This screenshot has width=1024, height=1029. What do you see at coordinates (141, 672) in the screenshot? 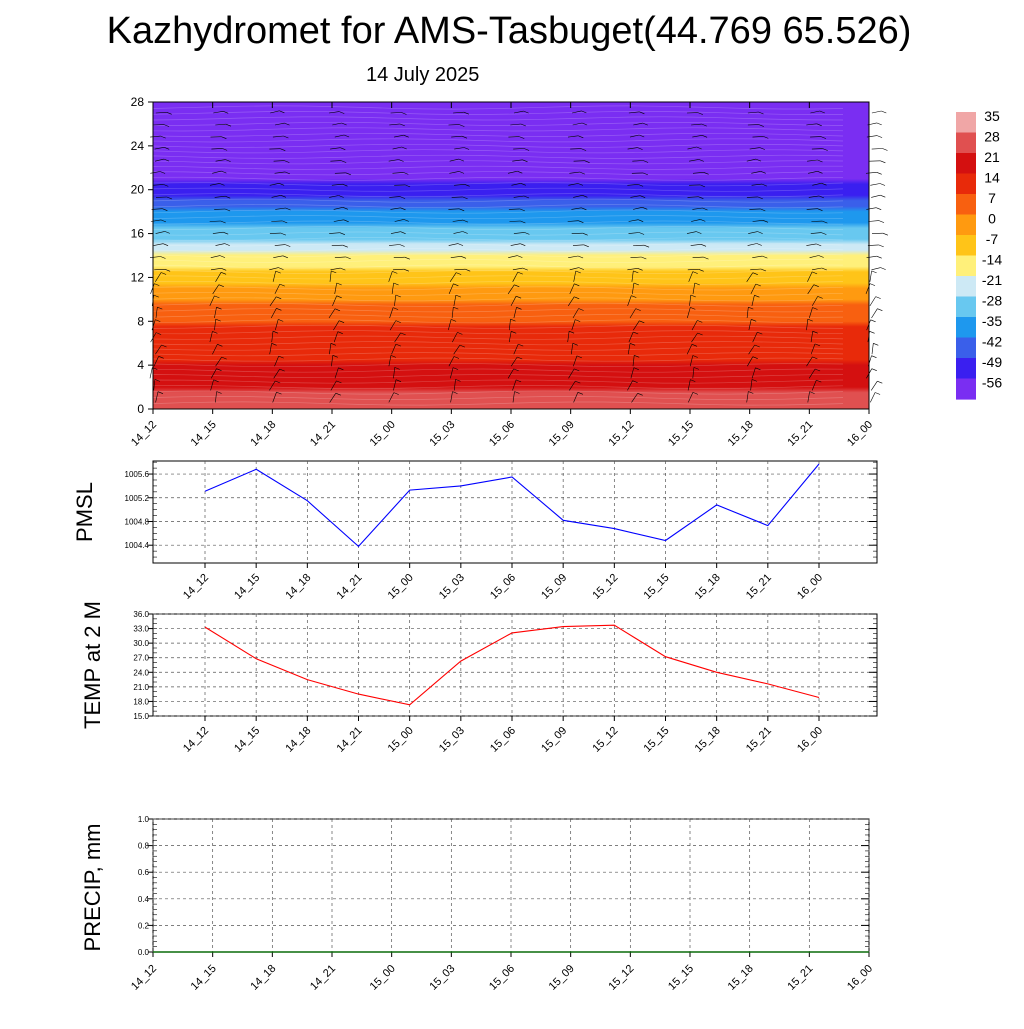
I see `temp-2m-ytick-label: 24.0` at bounding box center [141, 672].